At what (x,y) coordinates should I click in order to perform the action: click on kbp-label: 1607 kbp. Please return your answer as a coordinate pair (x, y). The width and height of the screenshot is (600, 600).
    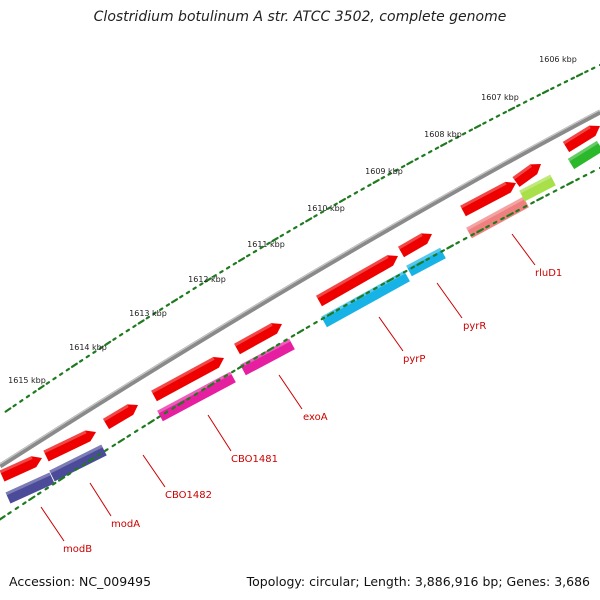
    Looking at the image, I should click on (500, 97).